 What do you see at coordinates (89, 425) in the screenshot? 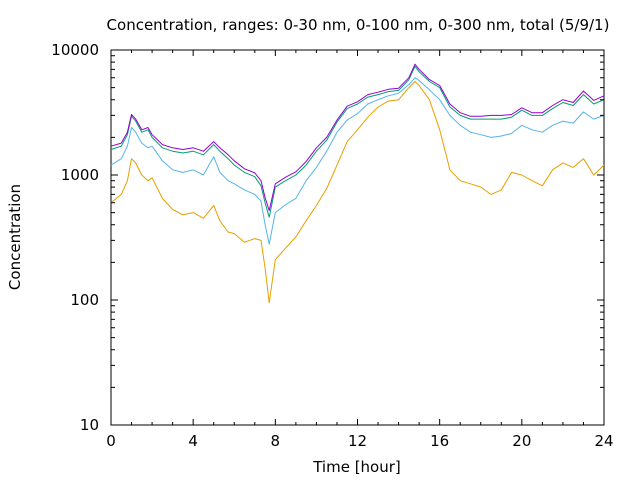
I see `y-tick-label: 10` at bounding box center [89, 425].